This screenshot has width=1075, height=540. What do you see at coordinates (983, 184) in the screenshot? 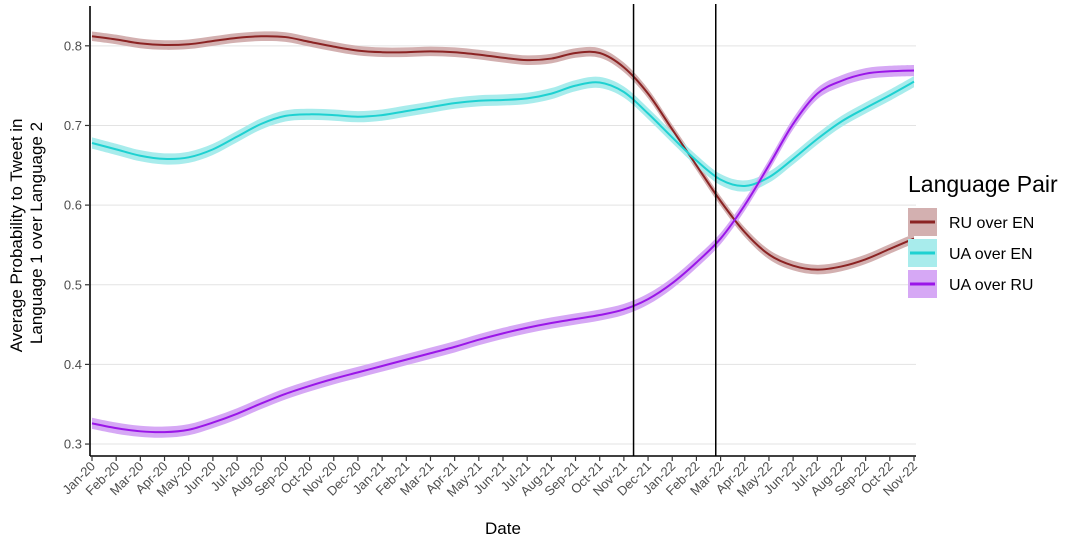
I see `legend-title: Language Pair` at bounding box center [983, 184].